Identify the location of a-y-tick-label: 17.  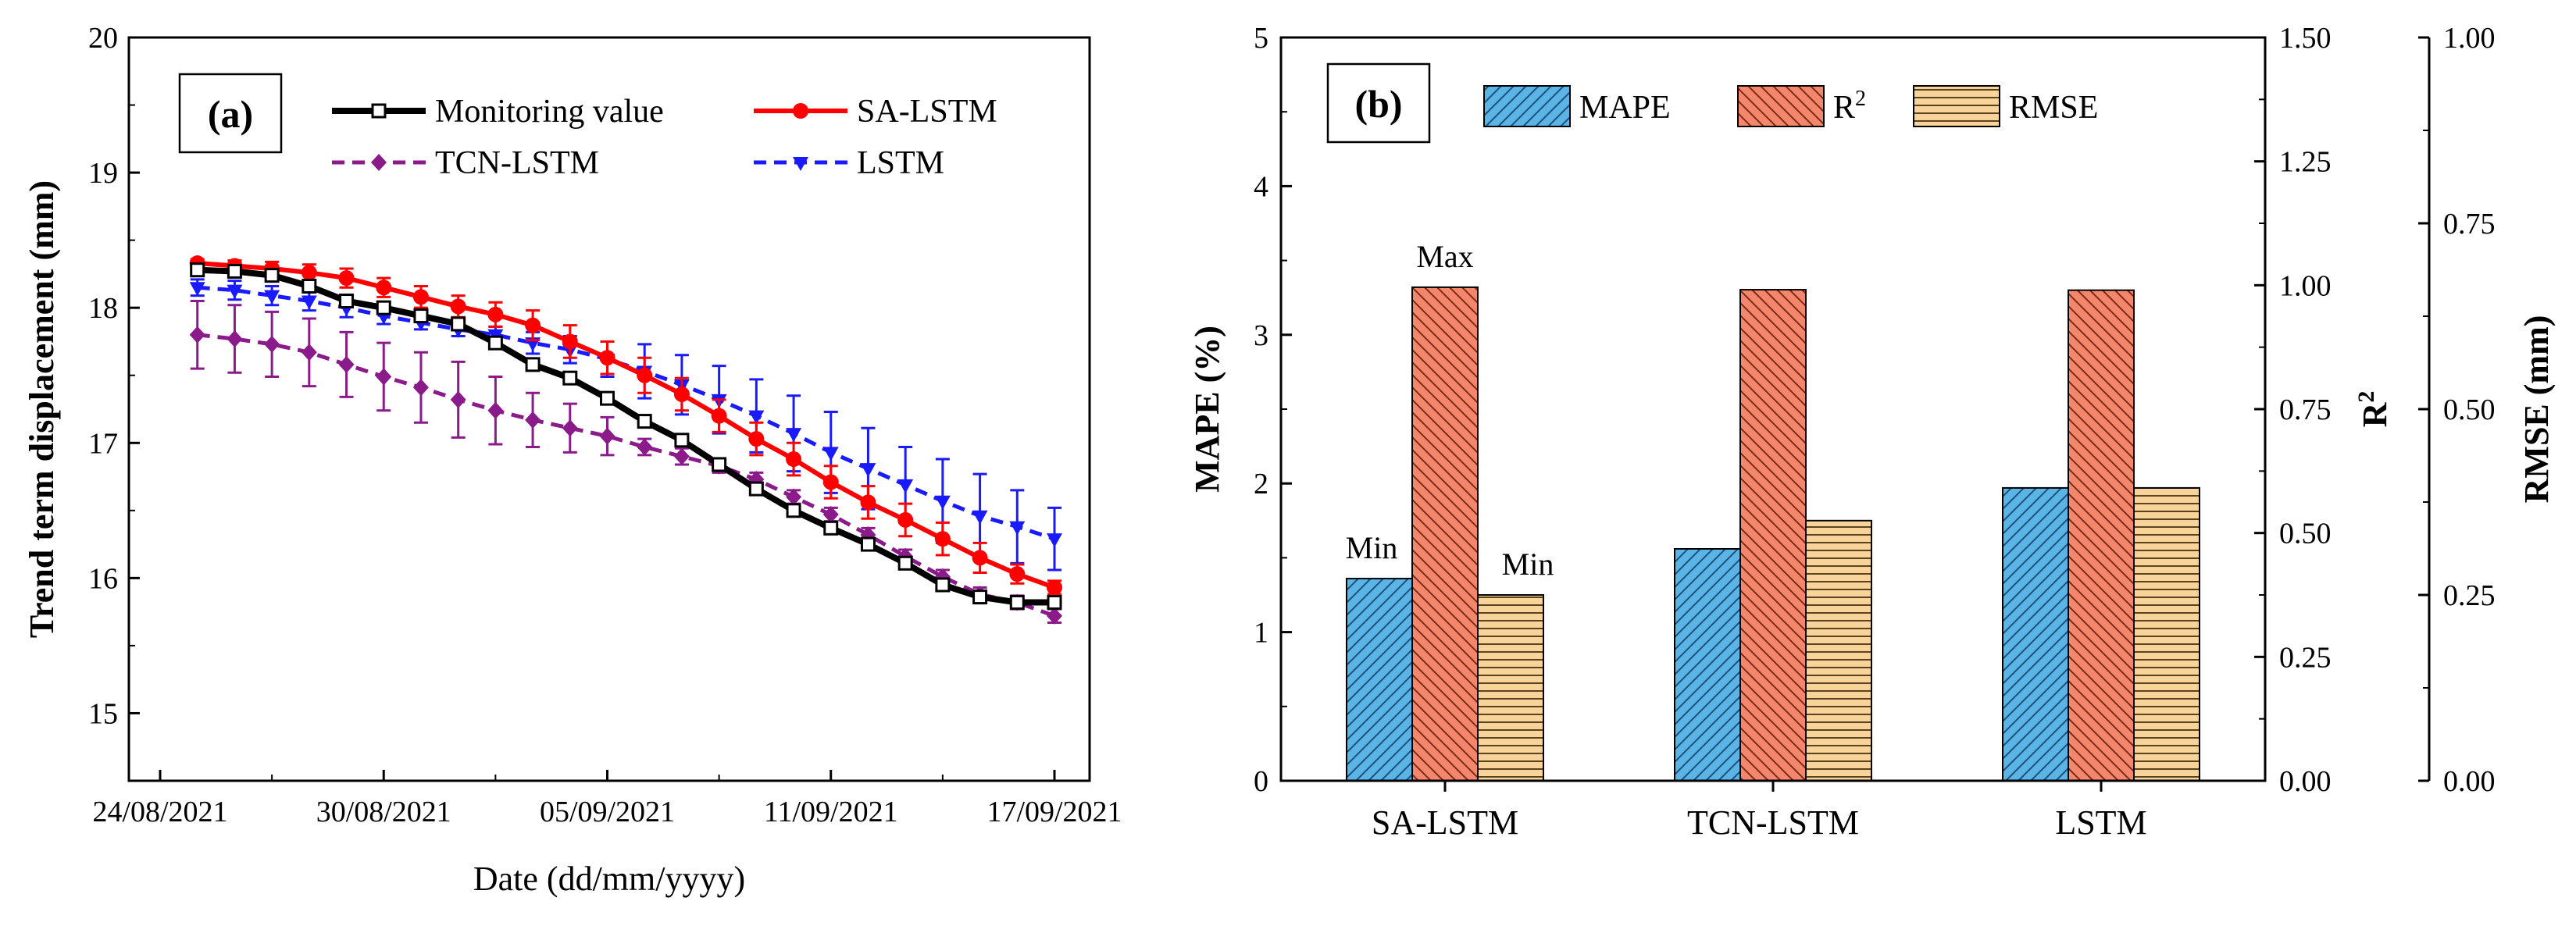
(103, 443).